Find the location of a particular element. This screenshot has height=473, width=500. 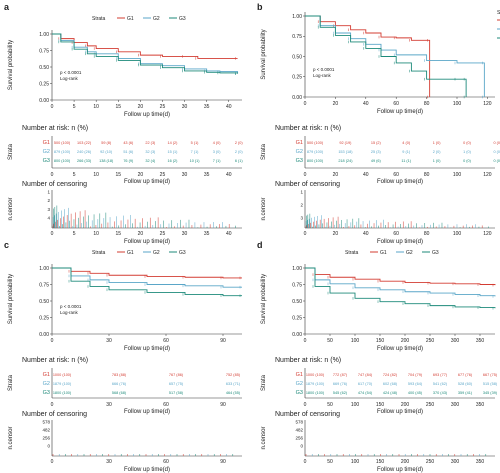

risk-cell: 800 (100) is located at coordinates (315, 161).